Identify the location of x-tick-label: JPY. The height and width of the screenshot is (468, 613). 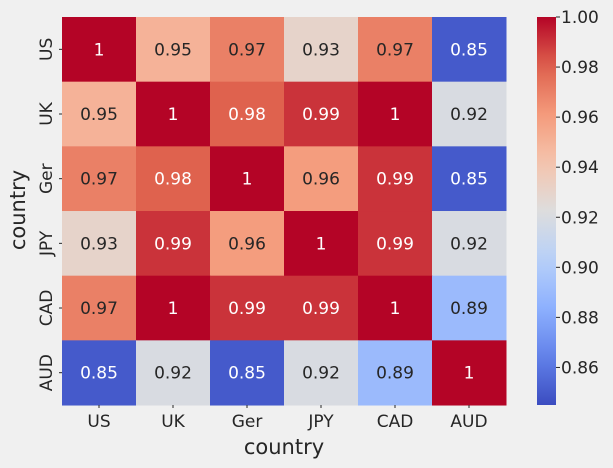
(320, 422).